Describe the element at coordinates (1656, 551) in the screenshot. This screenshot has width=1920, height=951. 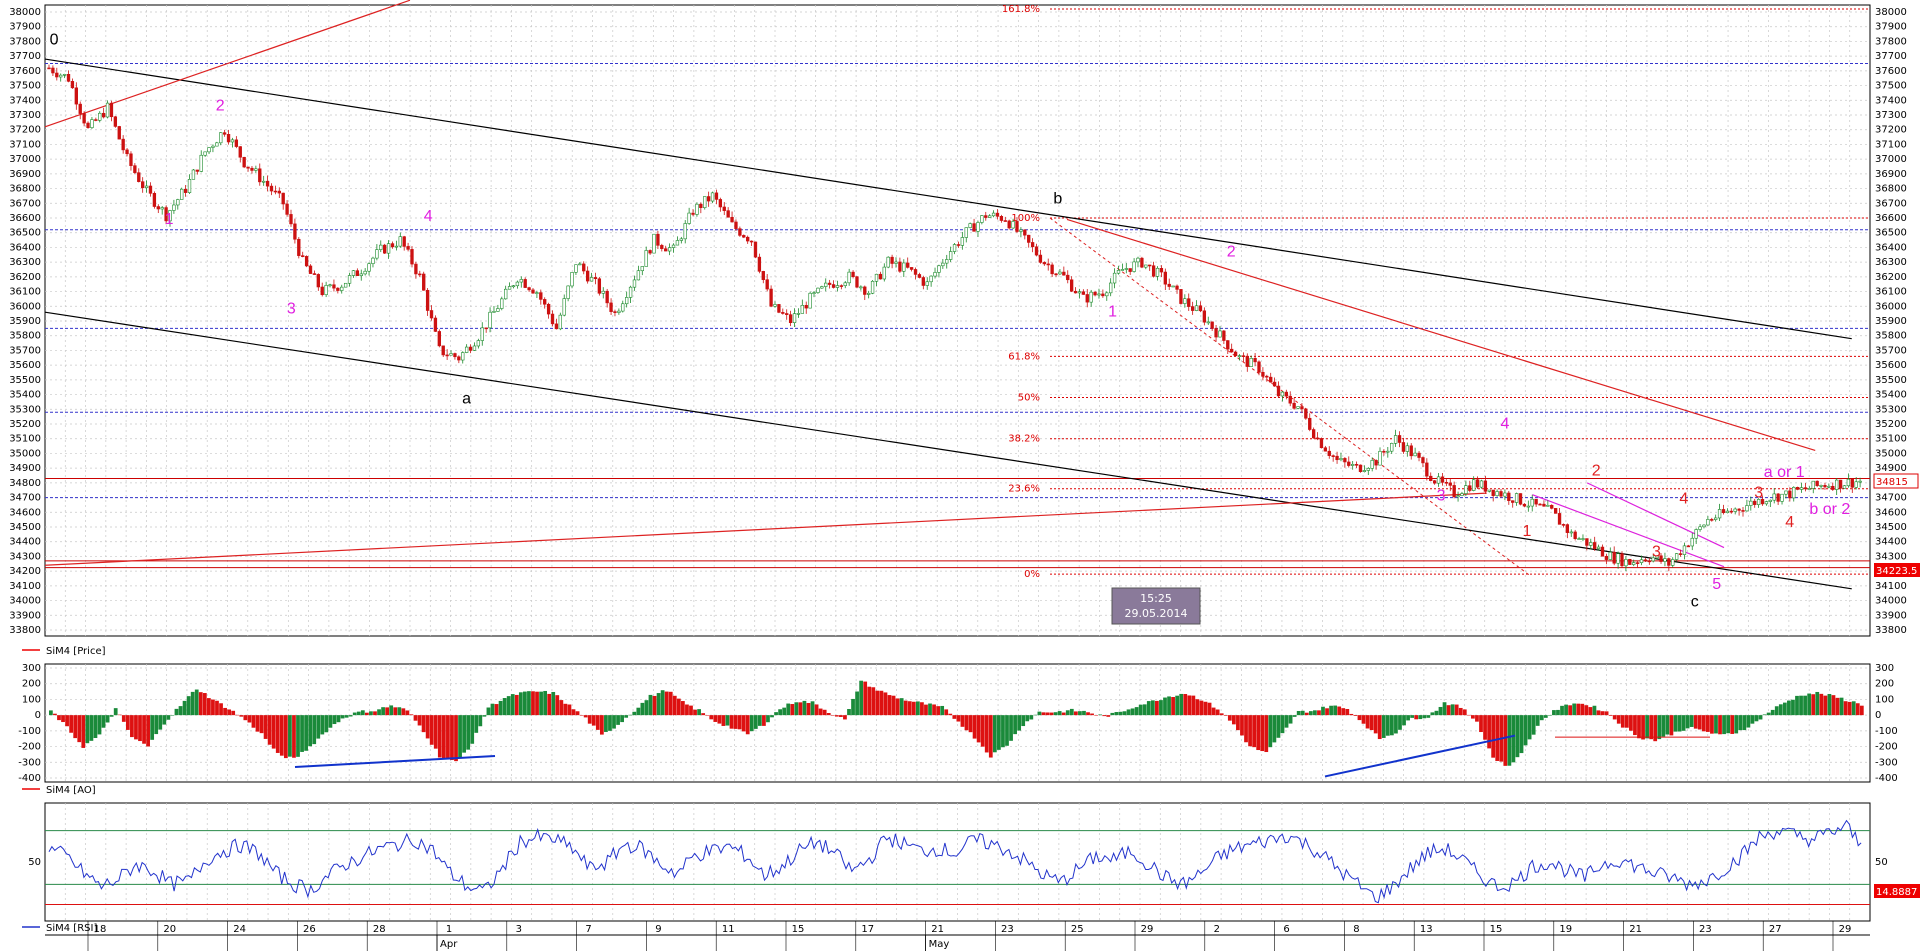
I see `wave-label: 3` at that location.